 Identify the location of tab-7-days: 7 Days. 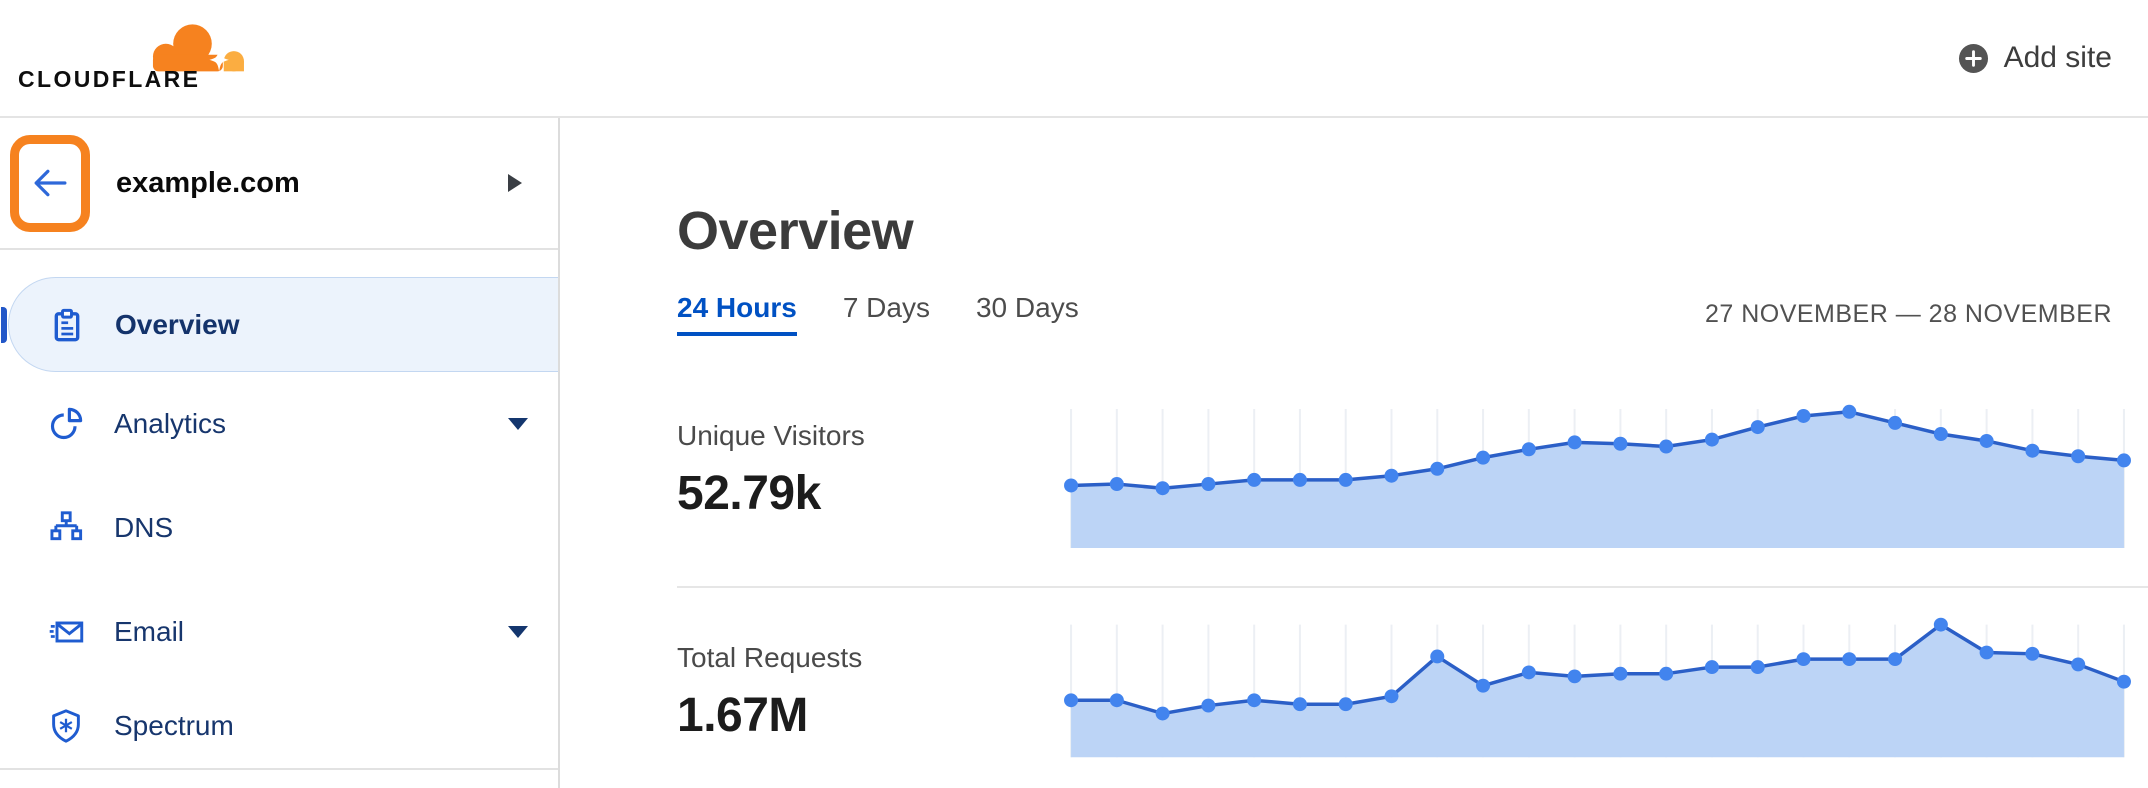
(886, 308).